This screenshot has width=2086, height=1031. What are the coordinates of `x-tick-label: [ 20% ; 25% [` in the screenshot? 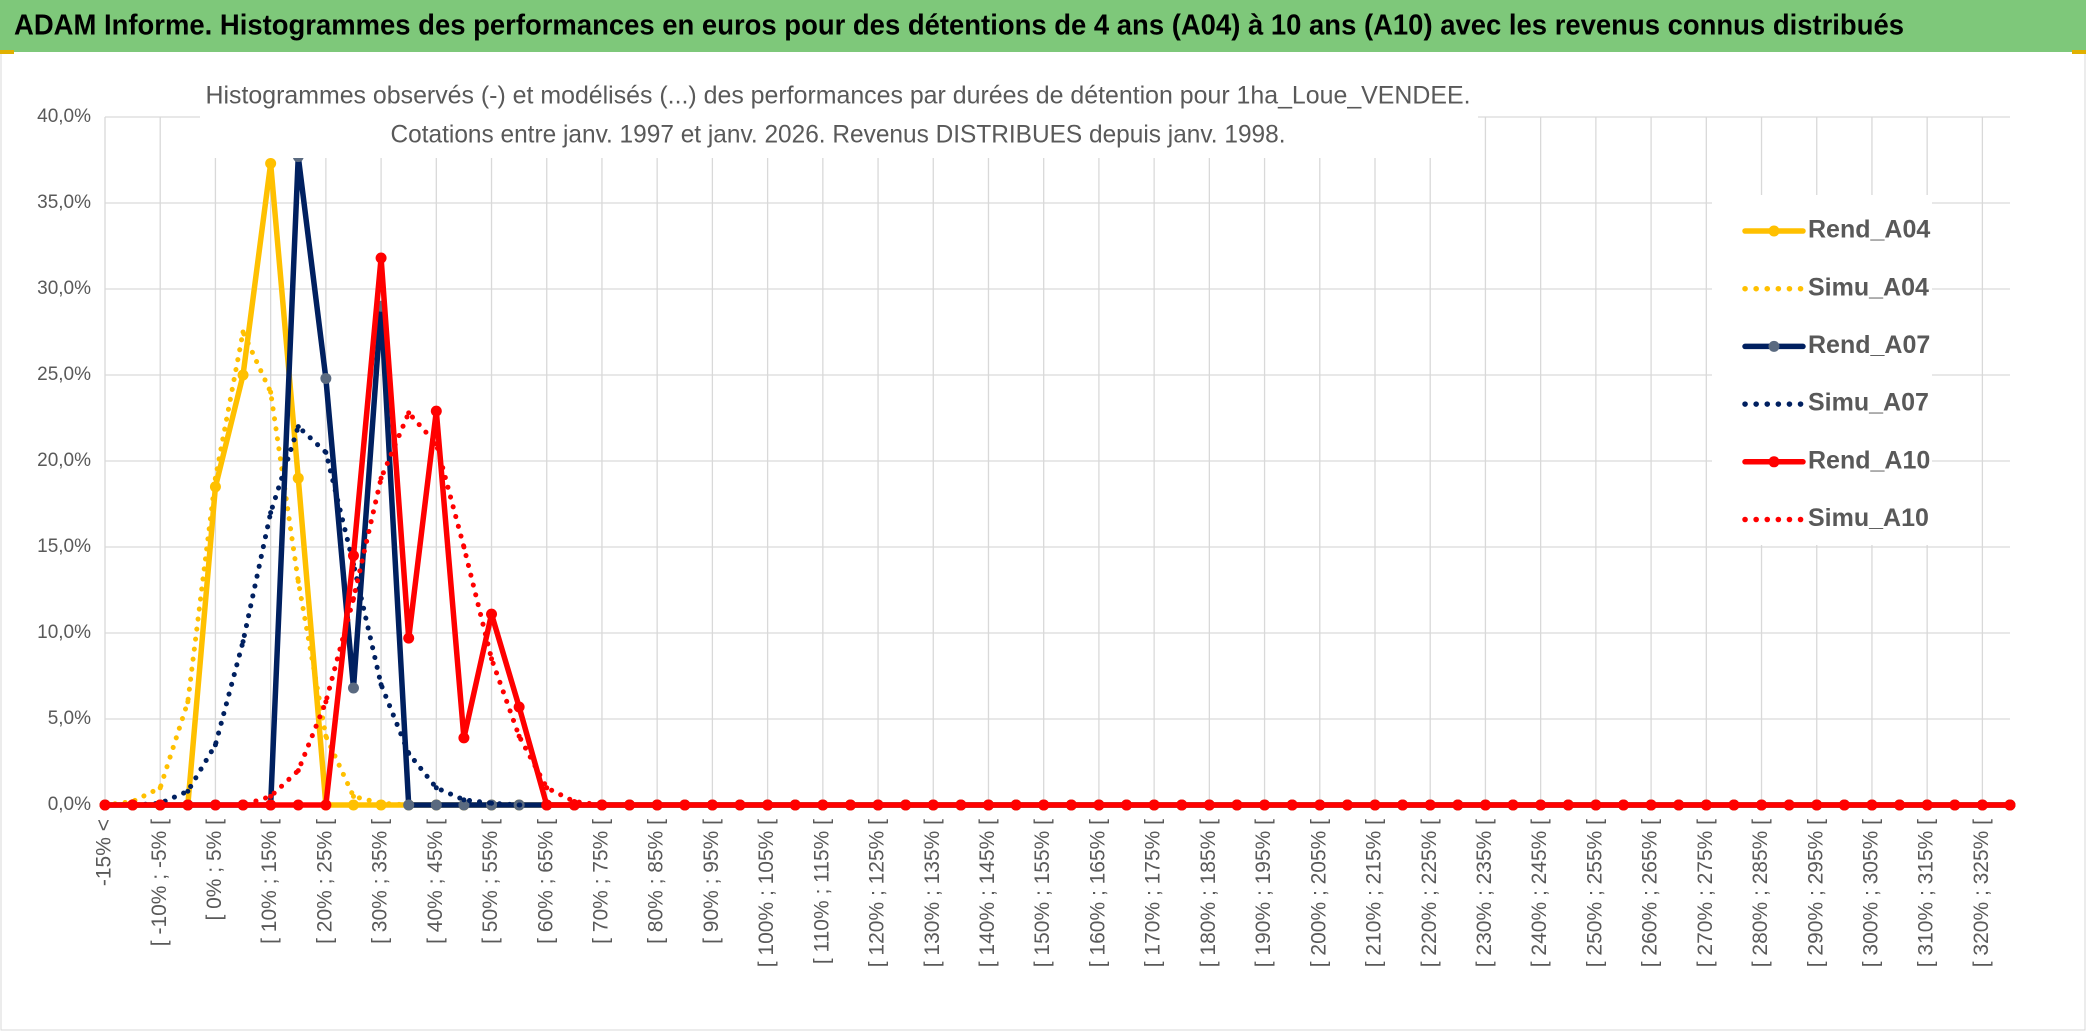 It's located at (324, 881).